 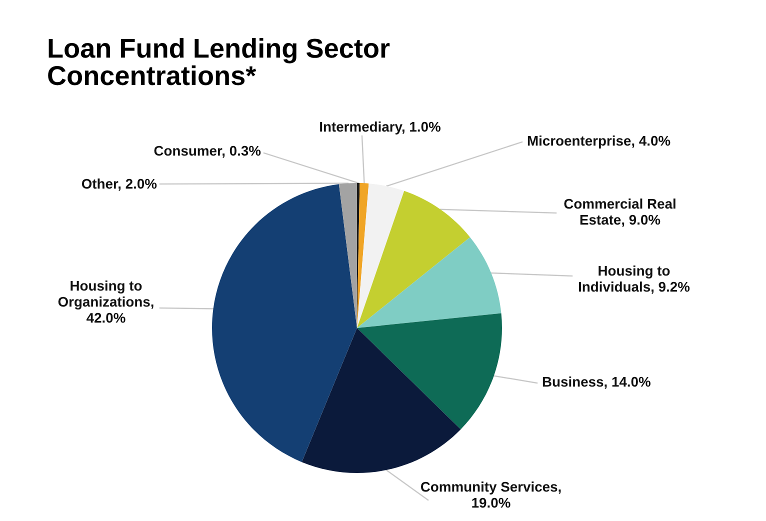 I want to click on slice-label: Microenterprise, 4.0%, so click(x=599, y=142).